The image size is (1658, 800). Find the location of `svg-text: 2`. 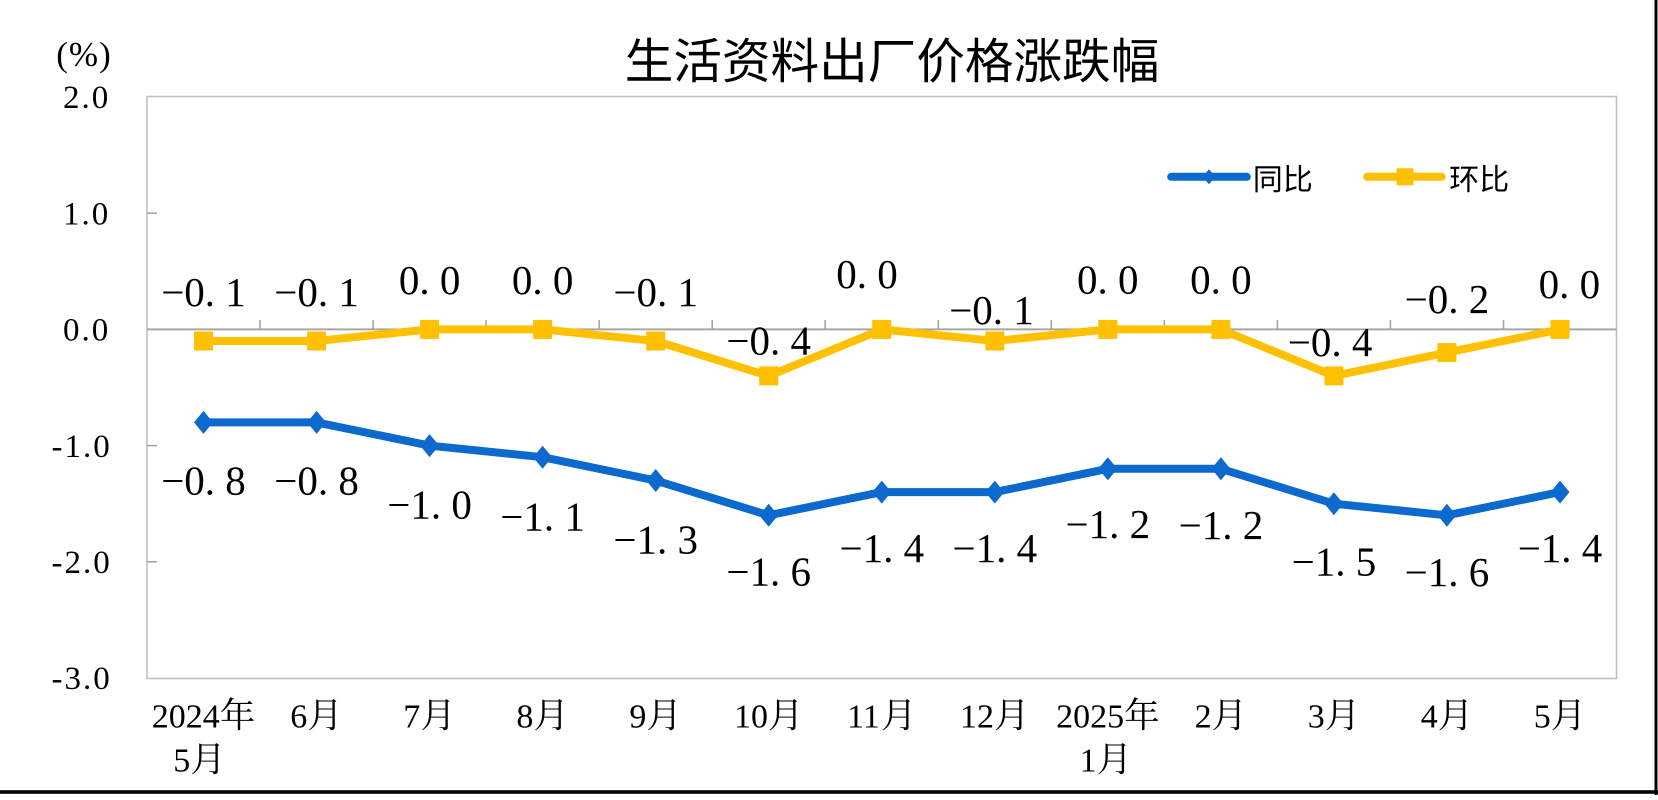

svg-text: 2 is located at coordinates (1203, 717).